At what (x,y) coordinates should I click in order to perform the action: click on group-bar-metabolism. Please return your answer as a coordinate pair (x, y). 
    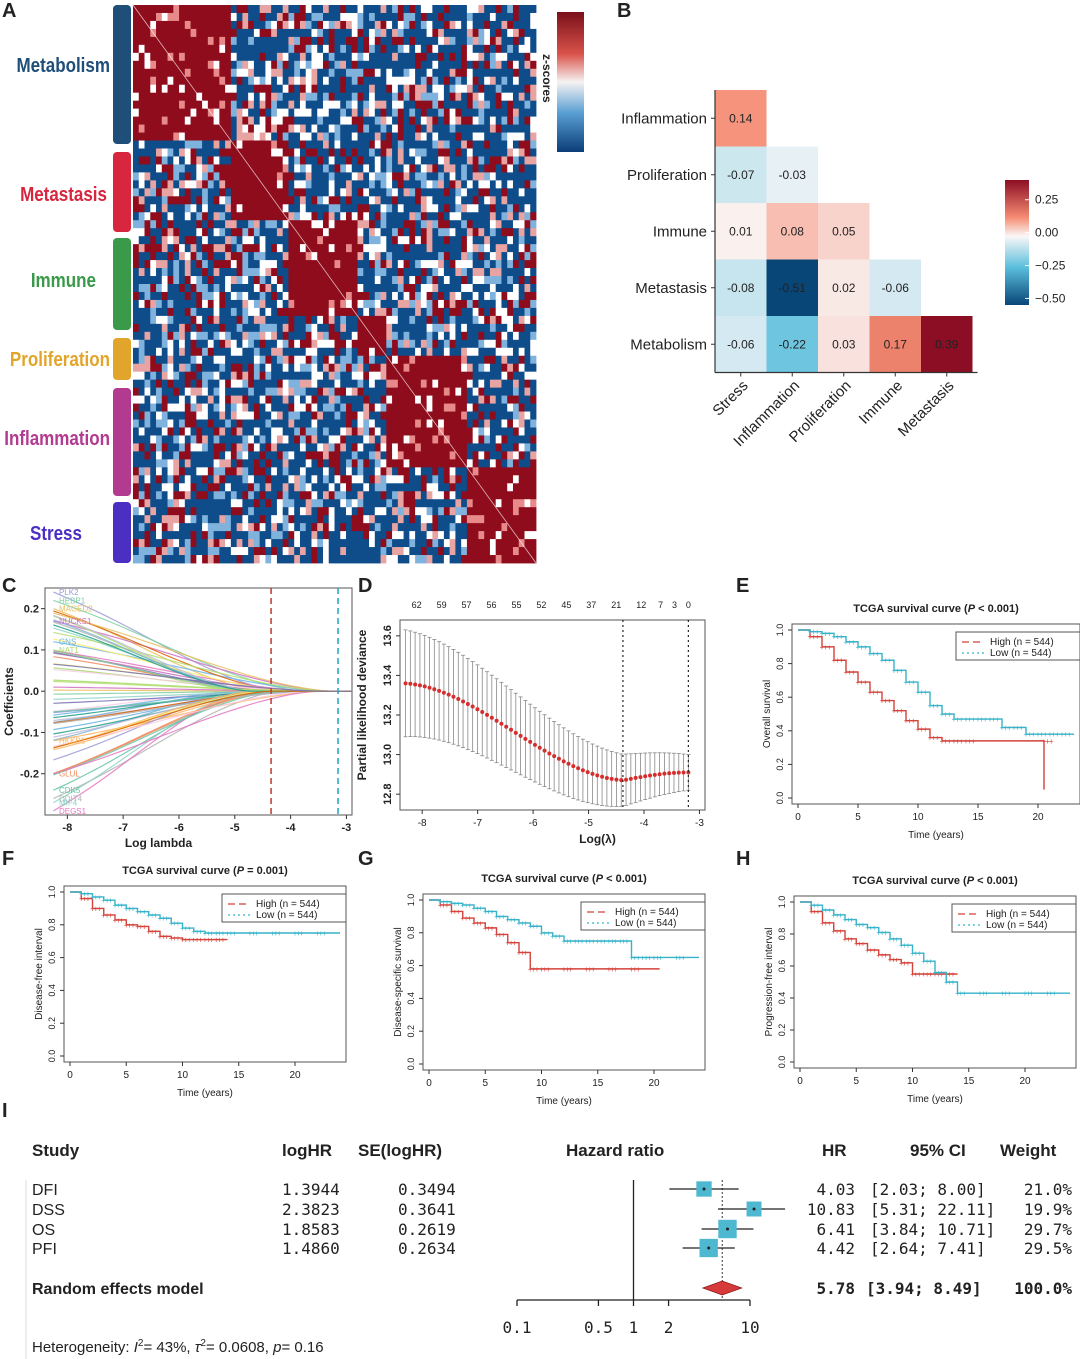
    Looking at the image, I should click on (122, 74).